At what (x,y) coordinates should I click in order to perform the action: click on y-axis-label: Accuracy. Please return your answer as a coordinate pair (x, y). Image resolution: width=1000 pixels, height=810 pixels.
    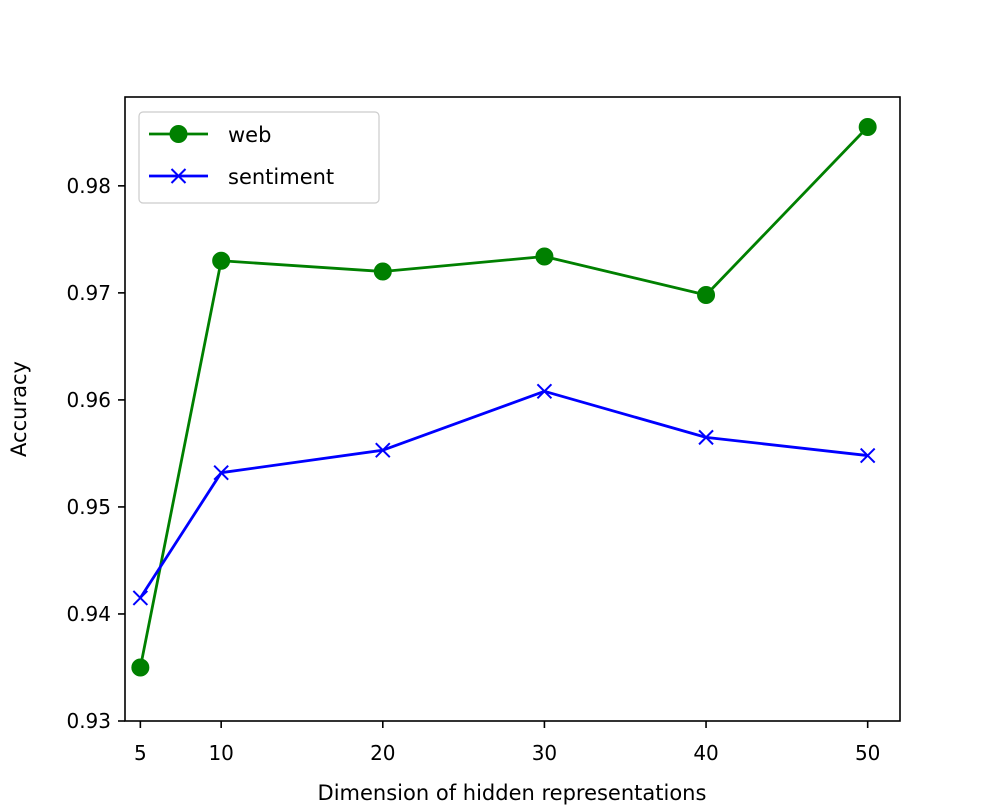
    Looking at the image, I should click on (19, 409).